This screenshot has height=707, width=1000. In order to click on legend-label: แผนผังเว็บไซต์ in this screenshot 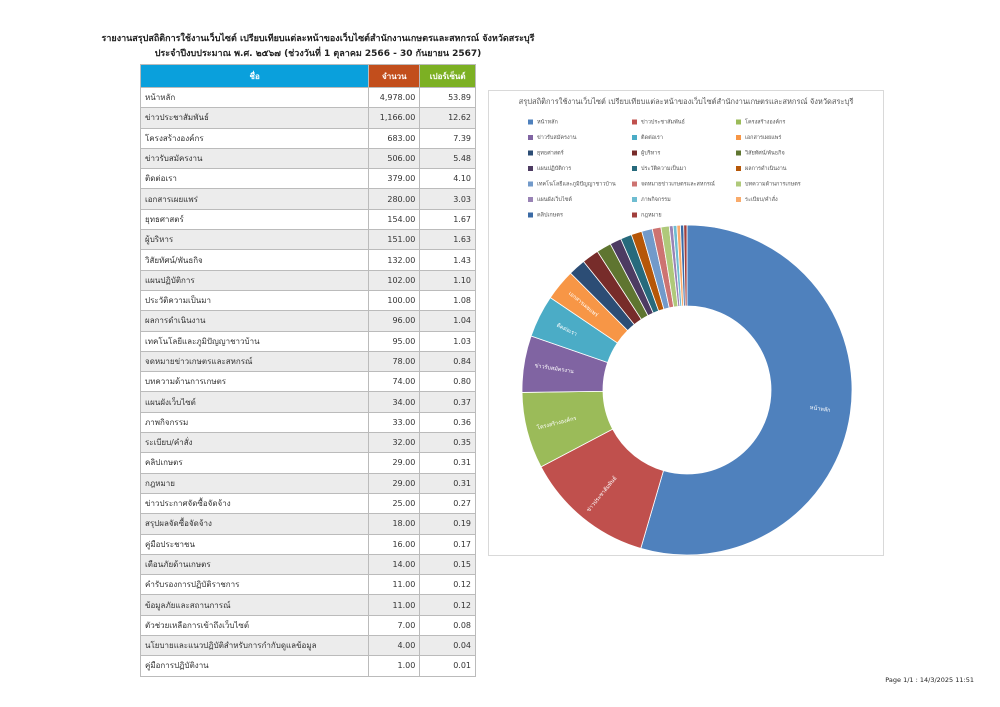, I will do `click(554, 199)`.